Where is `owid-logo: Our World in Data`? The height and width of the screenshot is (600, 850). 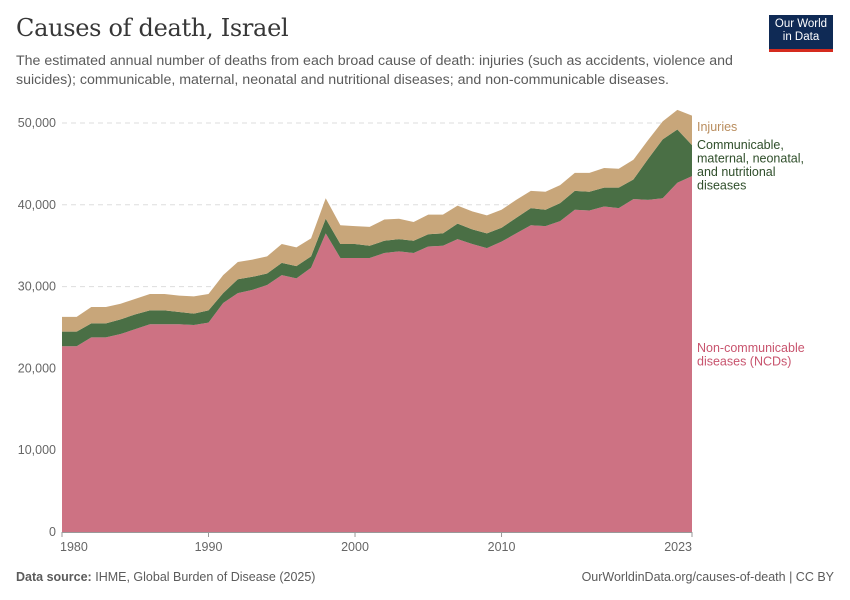
owid-logo: Our World in Data is located at coordinates (801, 33).